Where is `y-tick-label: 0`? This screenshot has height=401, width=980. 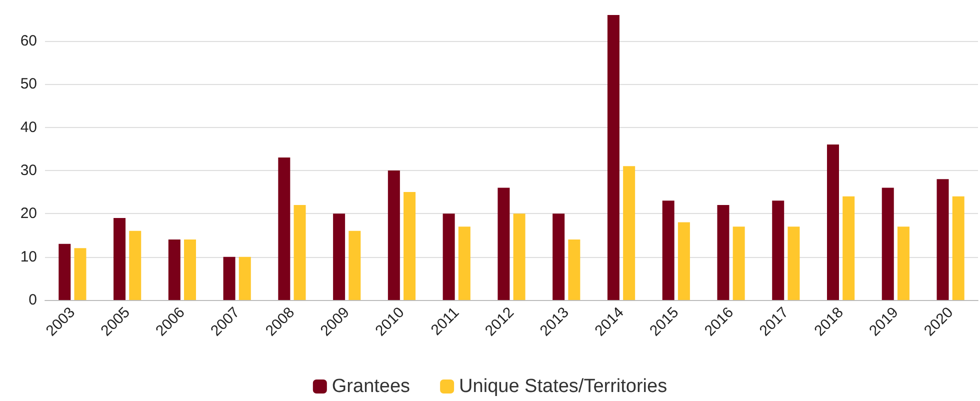
y-tick-label: 0 is located at coordinates (32, 300).